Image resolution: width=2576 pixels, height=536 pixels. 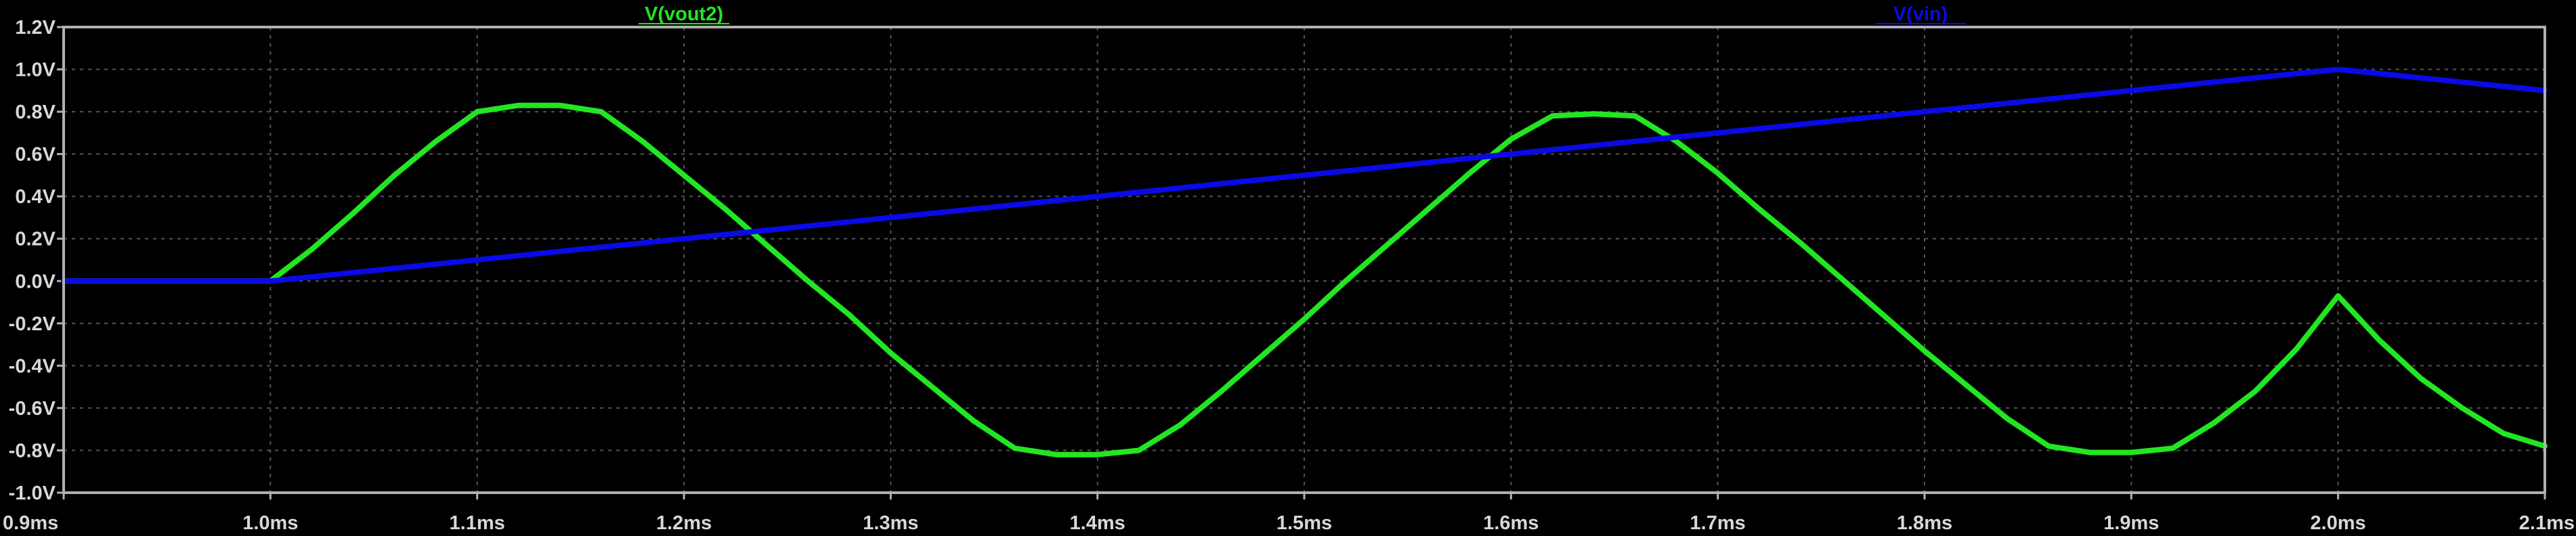 I want to click on y-tick-label: -0.2V, so click(x=32, y=324).